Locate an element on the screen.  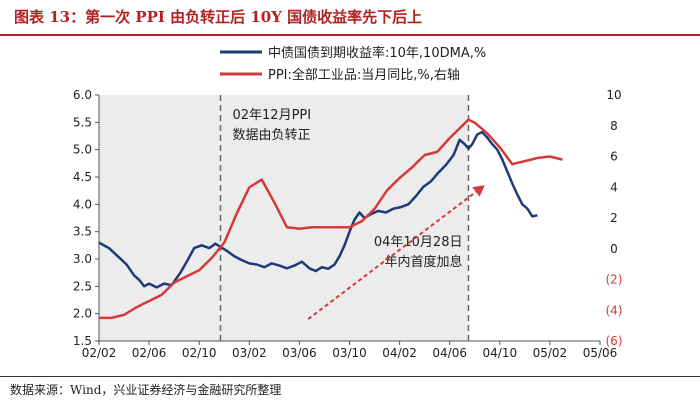
event-label-ppi-line1: 02年12月PPI is located at coordinates (271, 115).